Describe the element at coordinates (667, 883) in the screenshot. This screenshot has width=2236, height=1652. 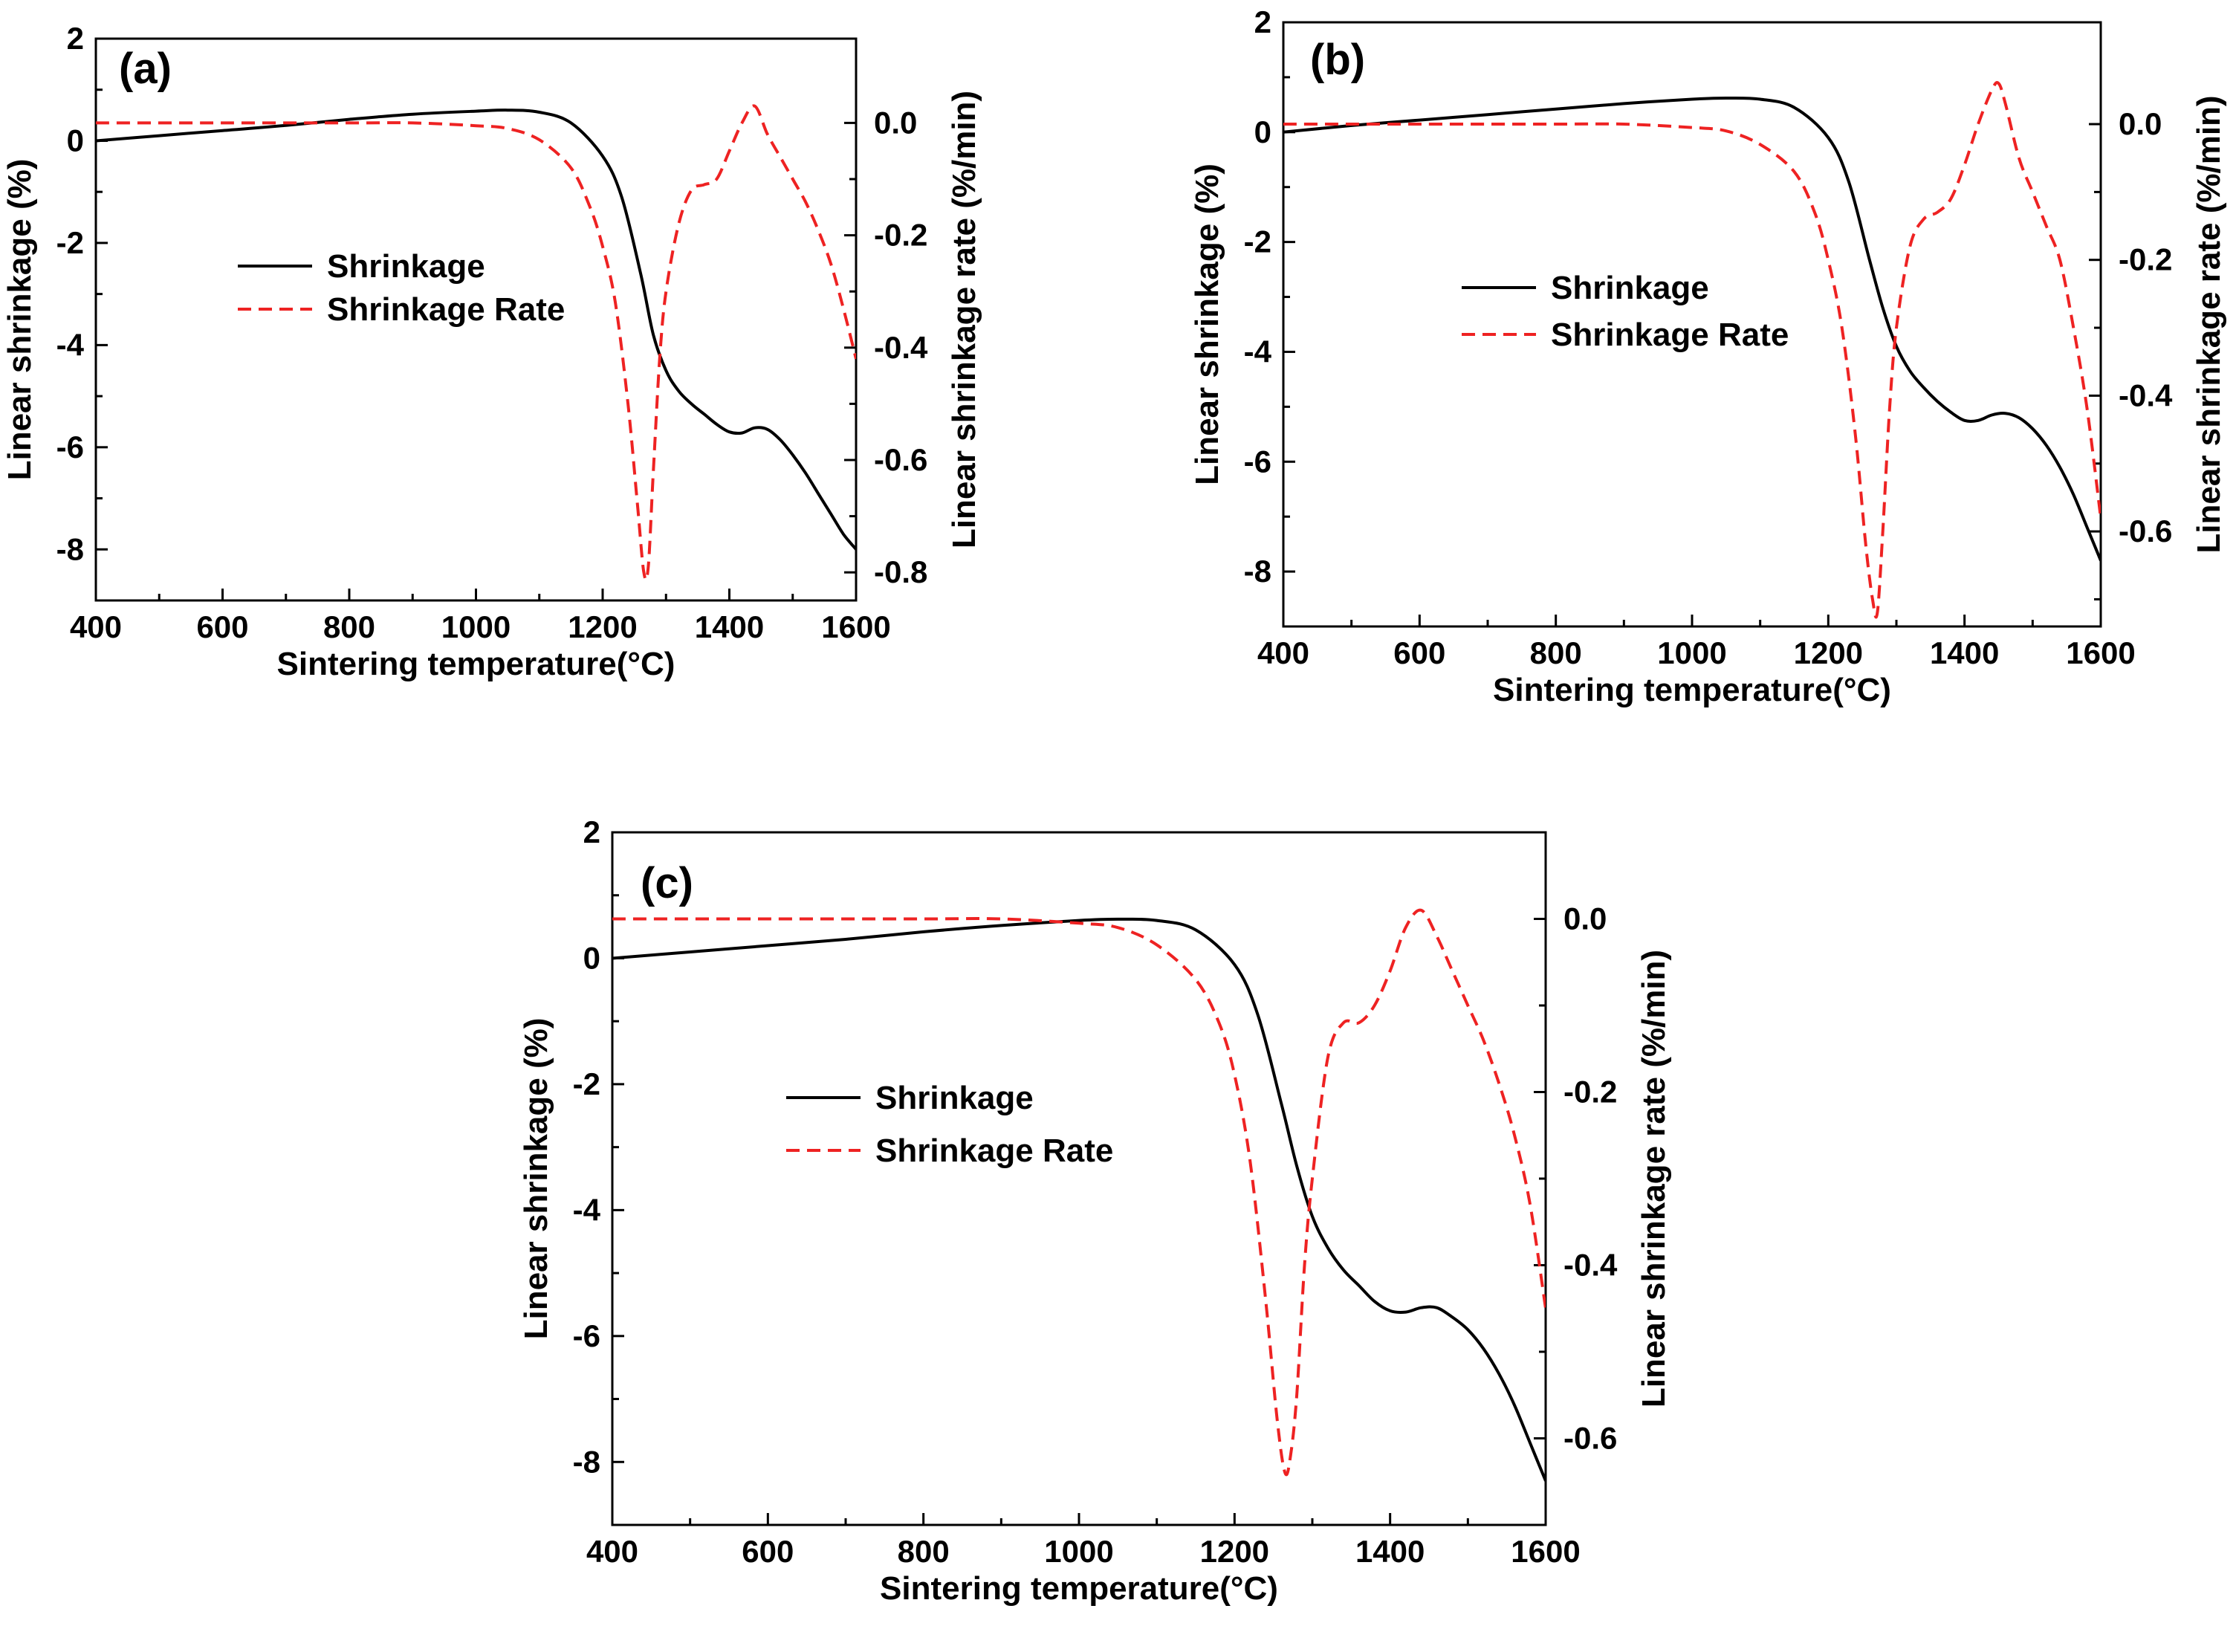
I see `panel-label: (c)` at that location.